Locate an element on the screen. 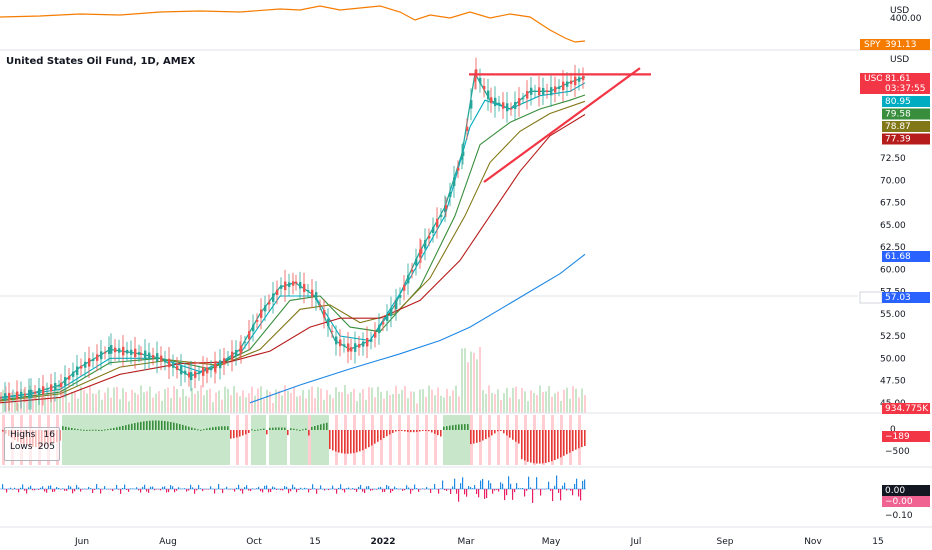  trendline-annotations is located at coordinates (560, 125).